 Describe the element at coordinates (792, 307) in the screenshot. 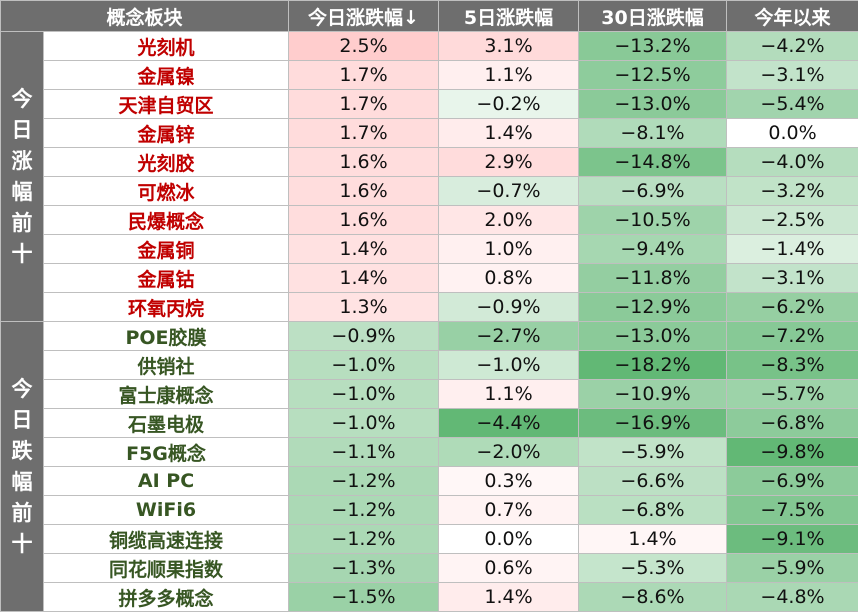

I see `cell-ytd: −6.2%` at that location.